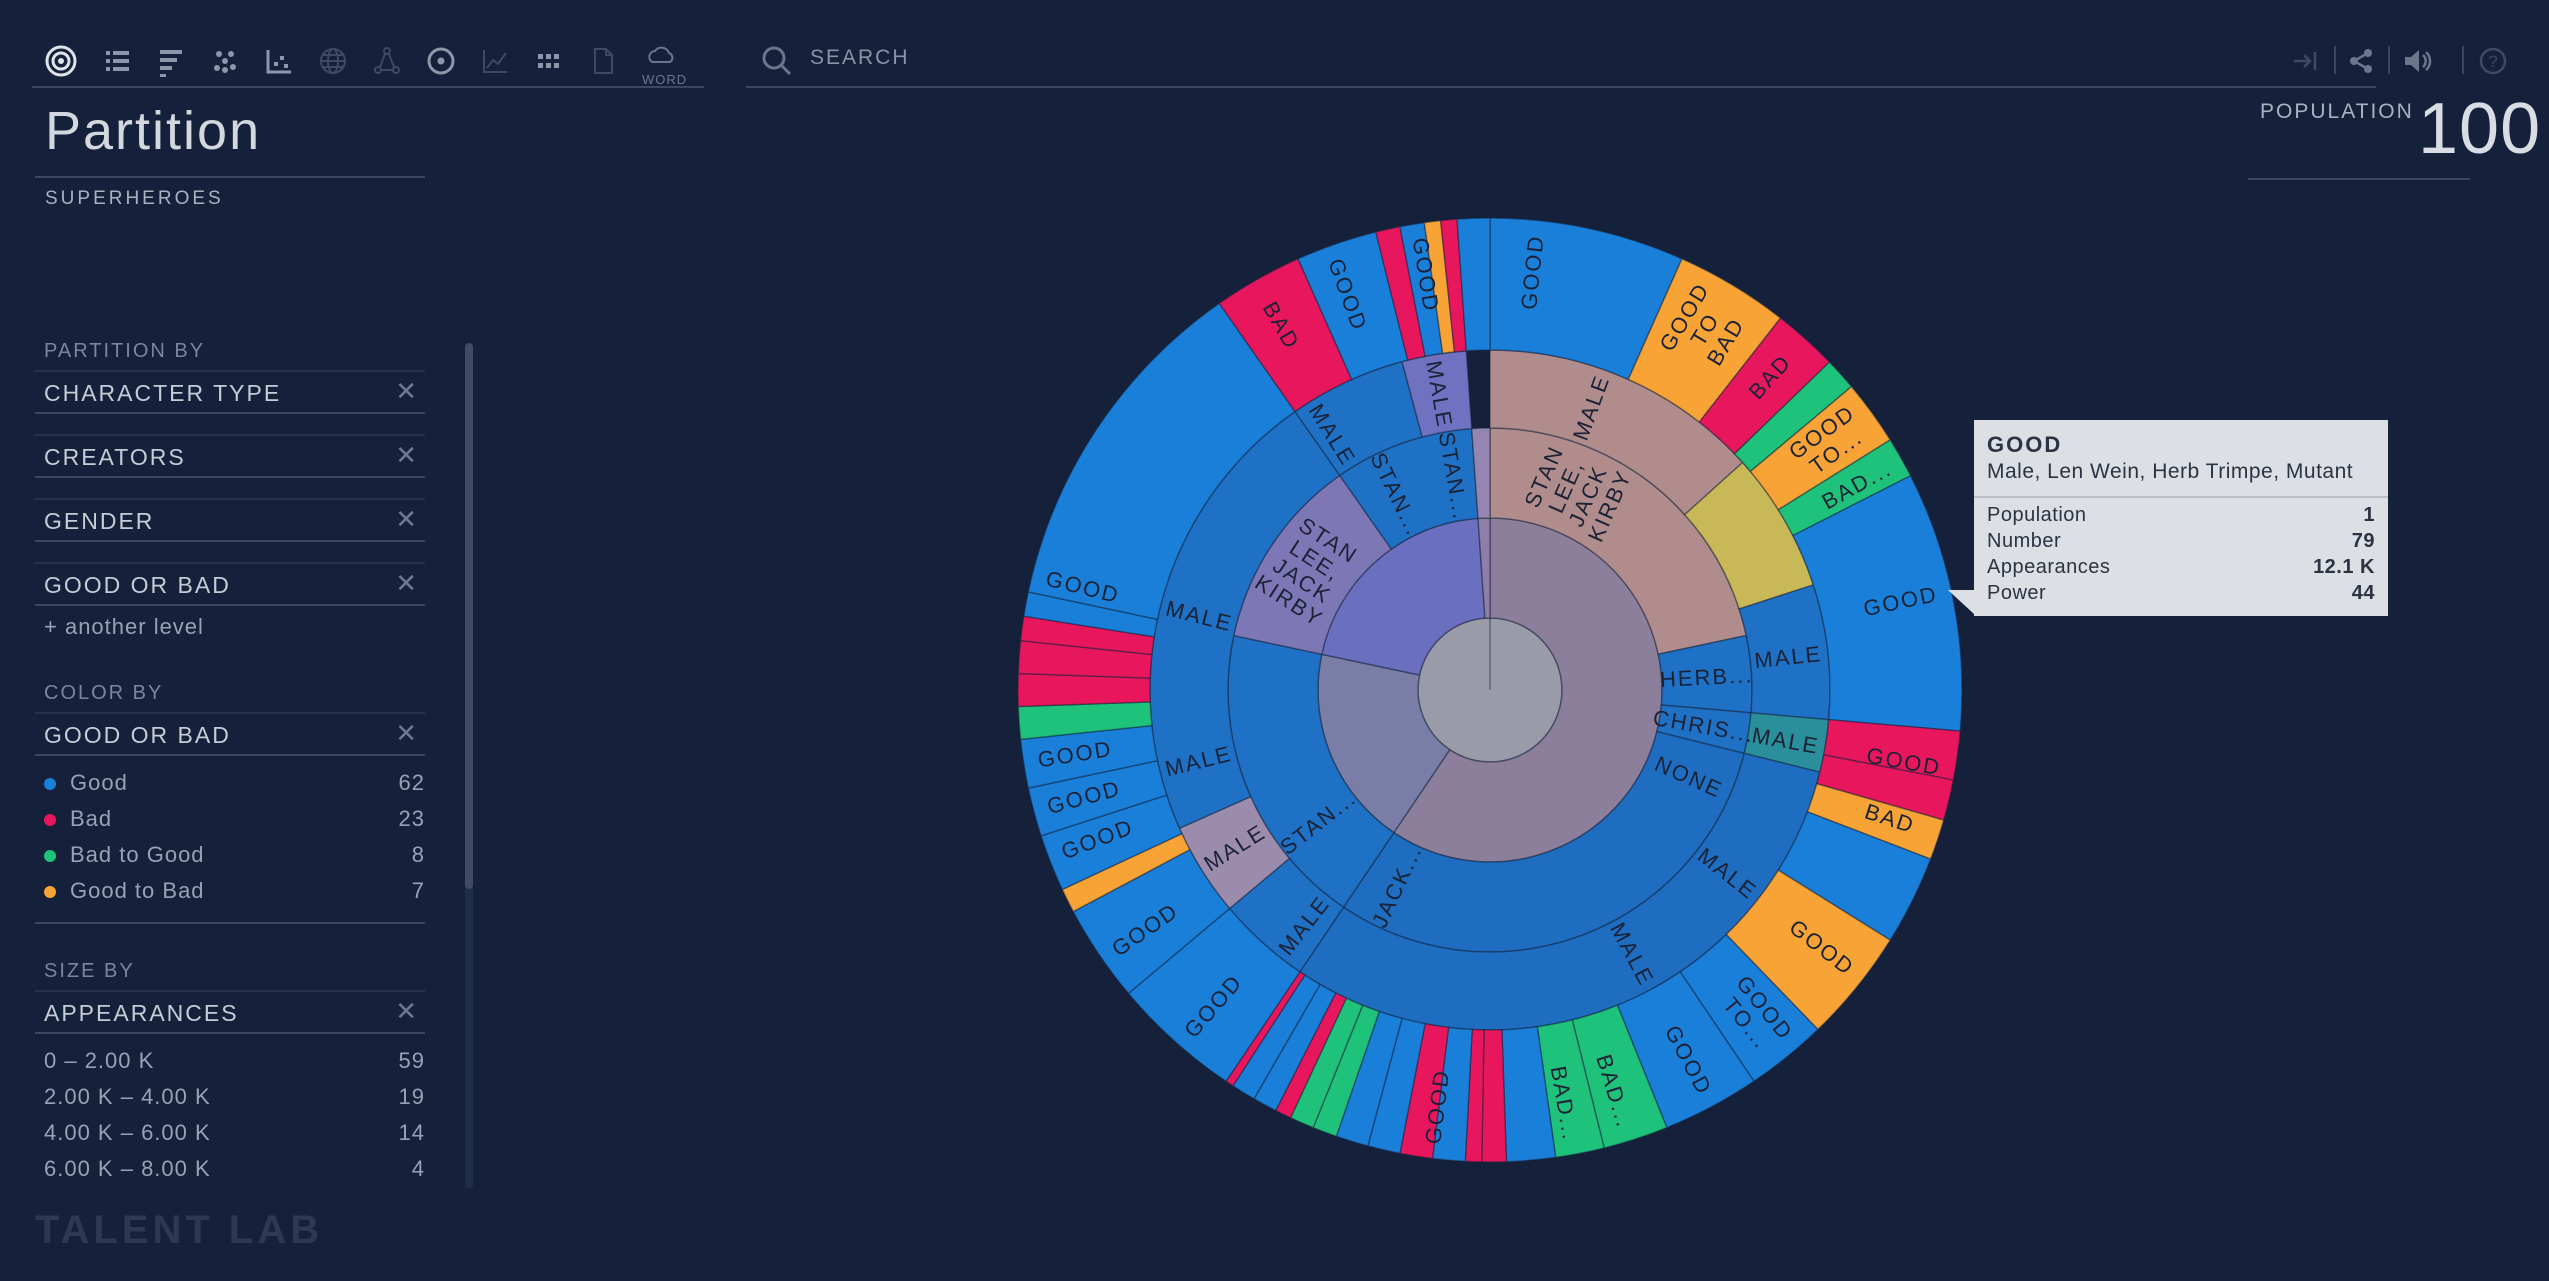 Image resolution: width=2549 pixels, height=1281 pixels. Describe the element at coordinates (549, 61) in the screenshot. I see `grid-dots-icon` at that location.